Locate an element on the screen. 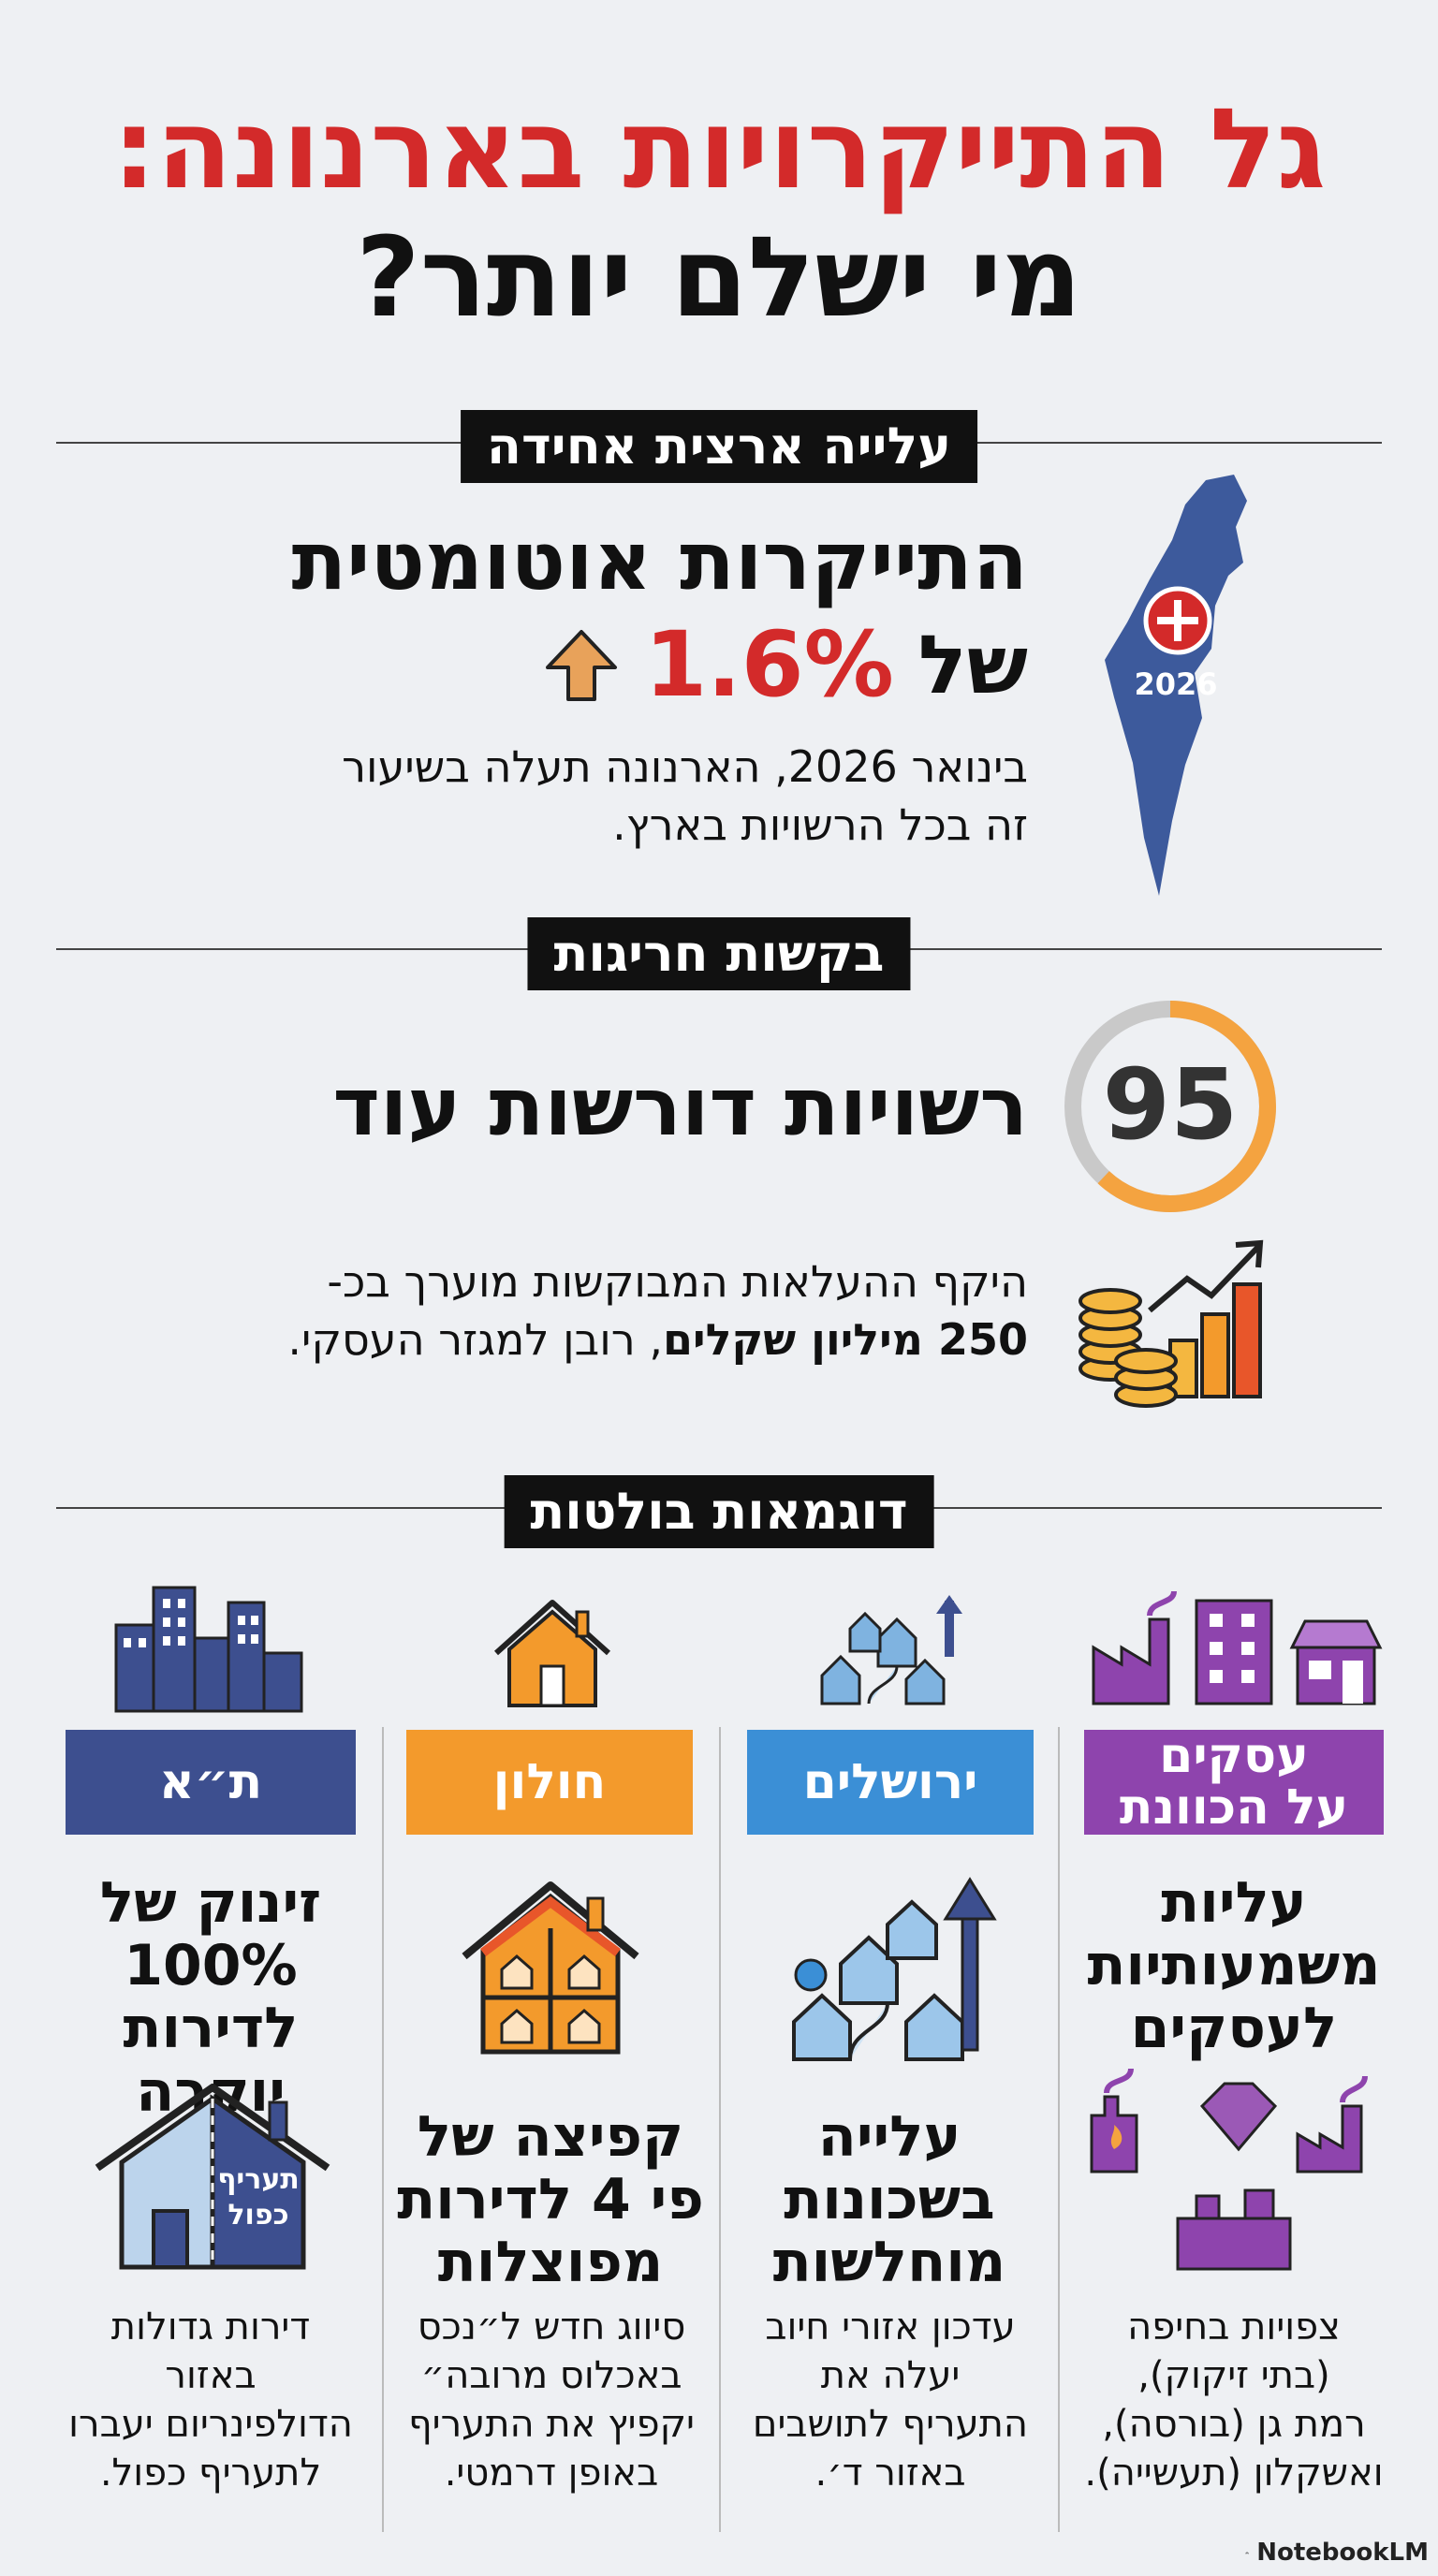  column-title: ירושלים is located at coordinates (890, 1781).